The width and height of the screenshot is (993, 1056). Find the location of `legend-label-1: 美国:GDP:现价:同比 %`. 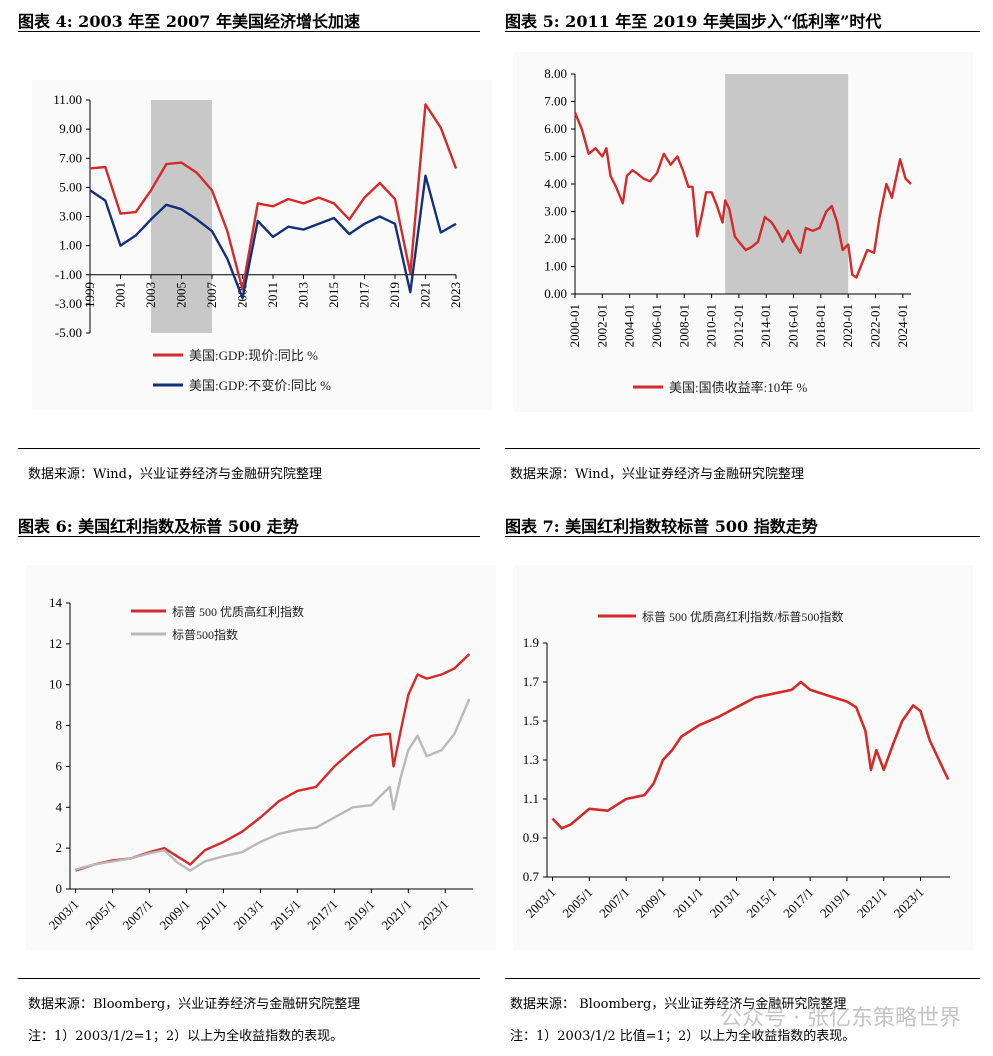

legend-label-1: 美国:GDP:现价:同比 % is located at coordinates (253, 355).